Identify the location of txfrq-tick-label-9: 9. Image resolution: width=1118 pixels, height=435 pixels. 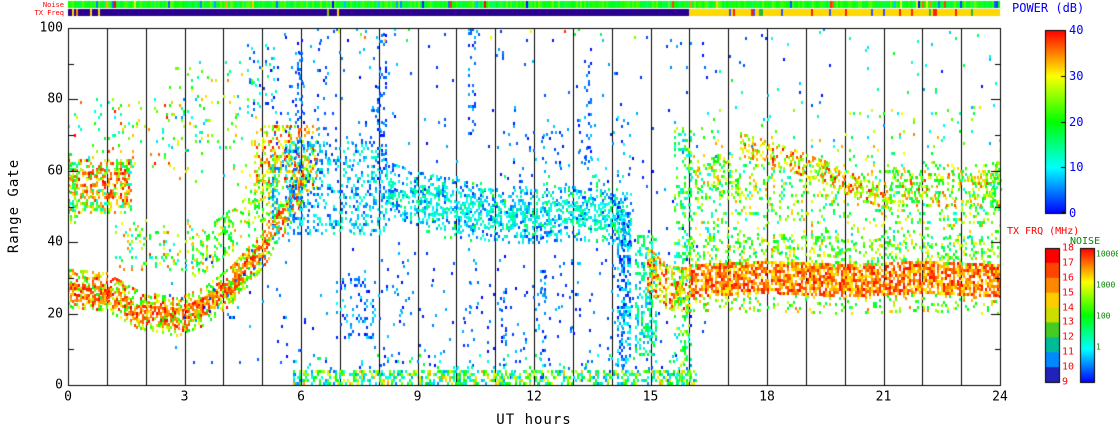
(1065, 382).